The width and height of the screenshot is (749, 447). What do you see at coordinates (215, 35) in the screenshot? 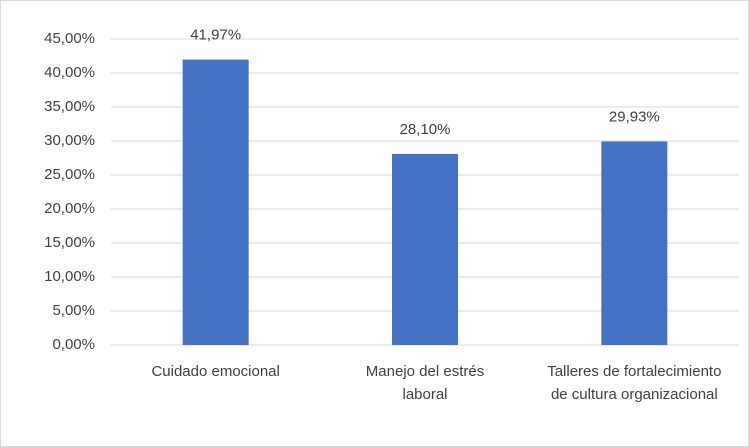
I see `value-label: 41,97%` at bounding box center [215, 35].